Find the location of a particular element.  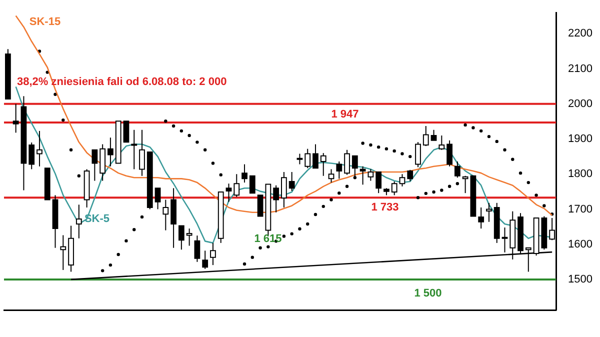

y-tick-label: 2000 is located at coordinates (580, 104).